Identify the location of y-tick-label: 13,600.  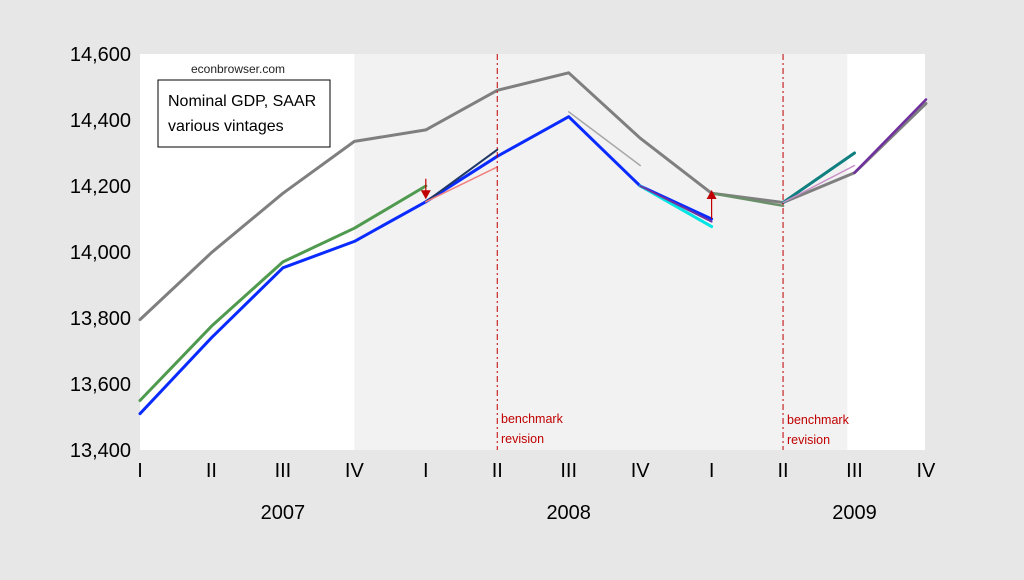
(100, 385).